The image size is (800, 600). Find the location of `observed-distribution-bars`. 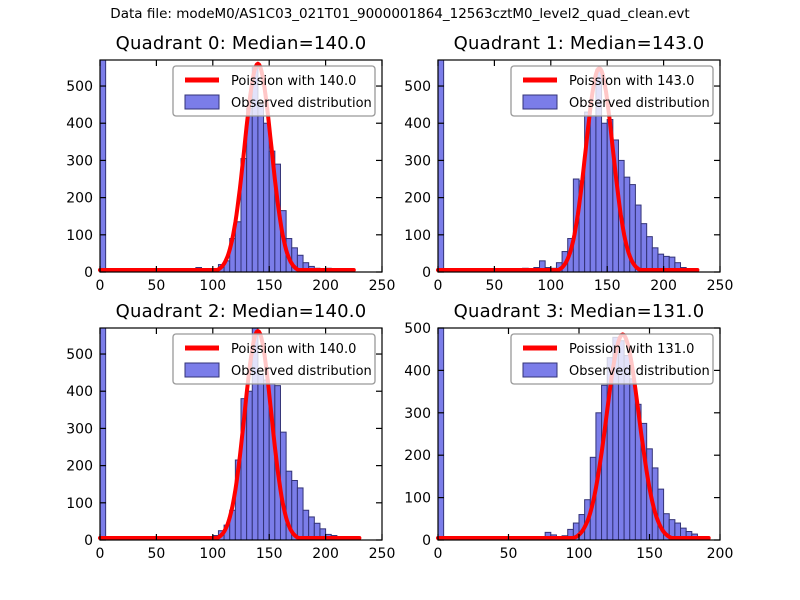

observed-distribution-bars is located at coordinates (227, 166).